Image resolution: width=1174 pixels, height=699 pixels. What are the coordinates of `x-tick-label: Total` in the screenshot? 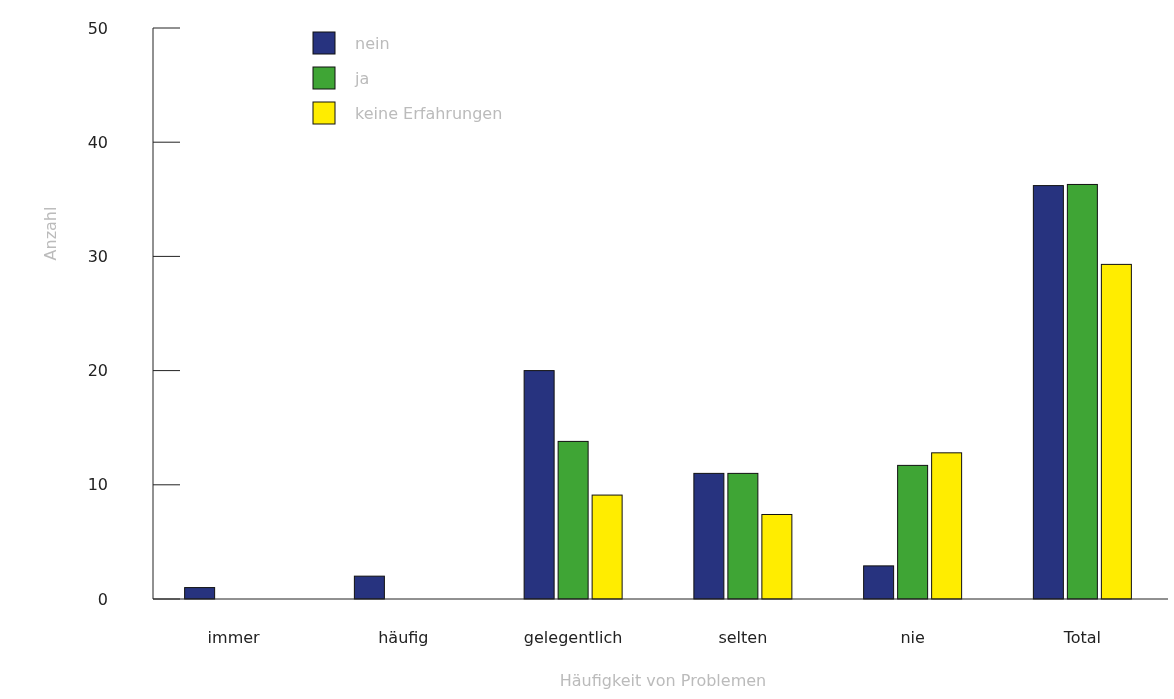 It's located at (1082, 637).